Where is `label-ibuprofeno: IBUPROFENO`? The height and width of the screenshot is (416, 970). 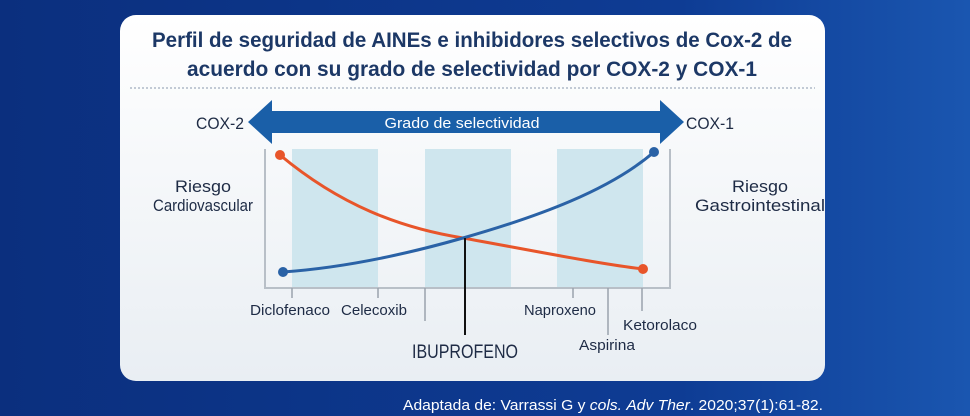
label-ibuprofeno: IBUPROFENO is located at coordinates (465, 352).